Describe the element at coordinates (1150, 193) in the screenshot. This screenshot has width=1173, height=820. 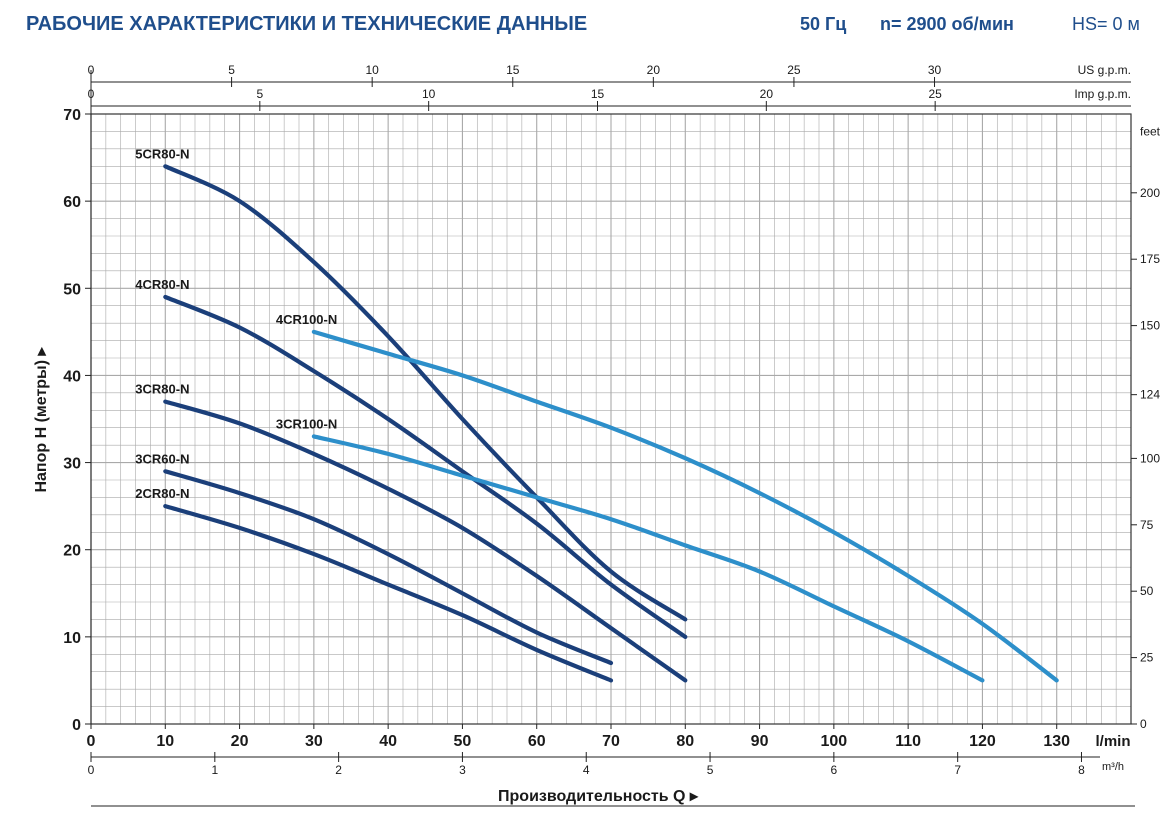
I see `feet-tick-label: 200` at that location.